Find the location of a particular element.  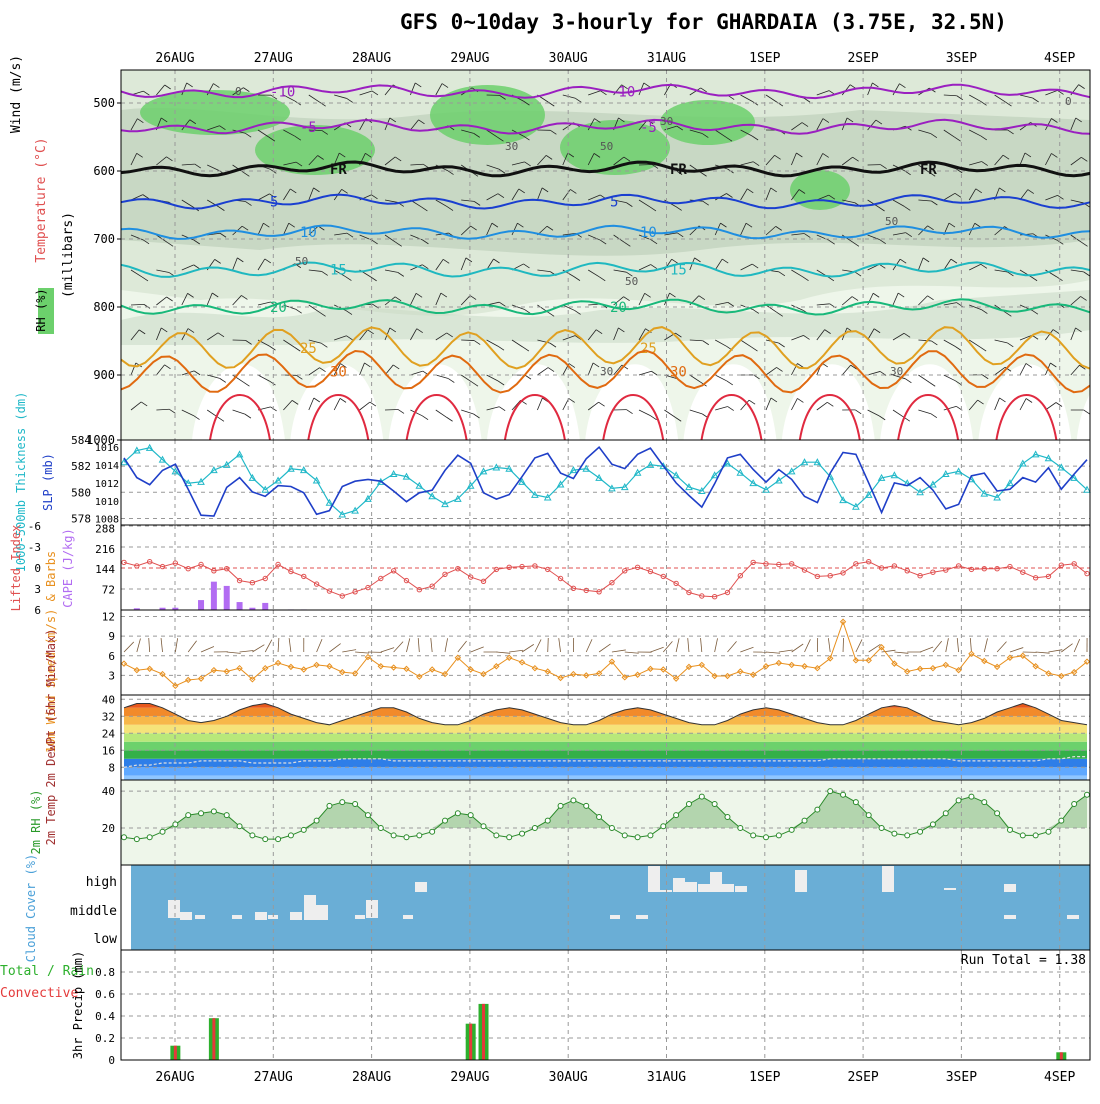

li-tick: 0 is located at coordinates (37, 568).